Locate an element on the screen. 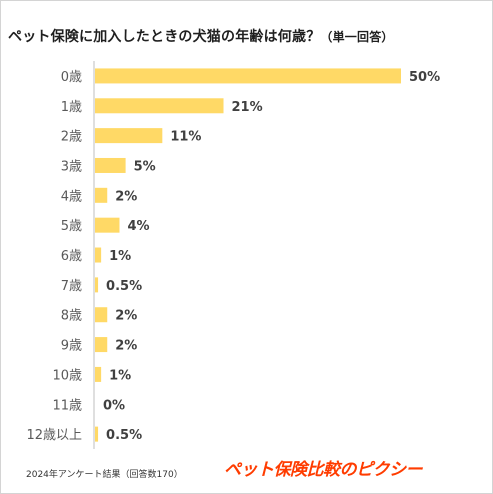 This screenshot has width=493, height=494. y-tick-label: 2歳 is located at coordinates (71, 137).